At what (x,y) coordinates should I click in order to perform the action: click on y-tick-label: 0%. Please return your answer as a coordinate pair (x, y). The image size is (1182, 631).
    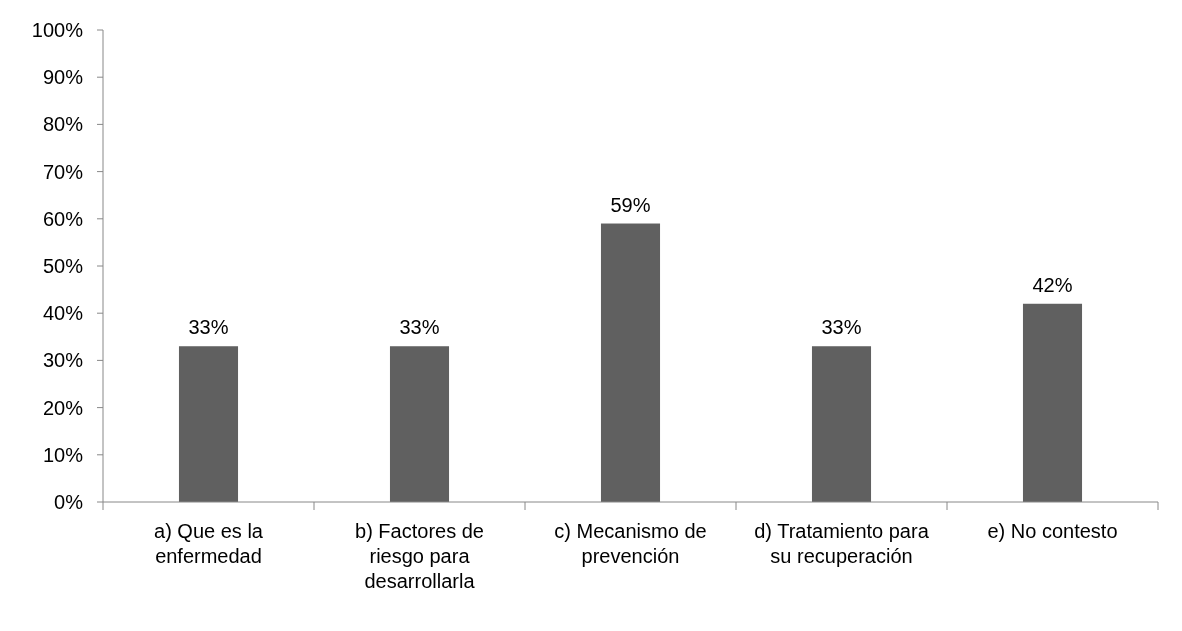
    Looking at the image, I should click on (69, 502).